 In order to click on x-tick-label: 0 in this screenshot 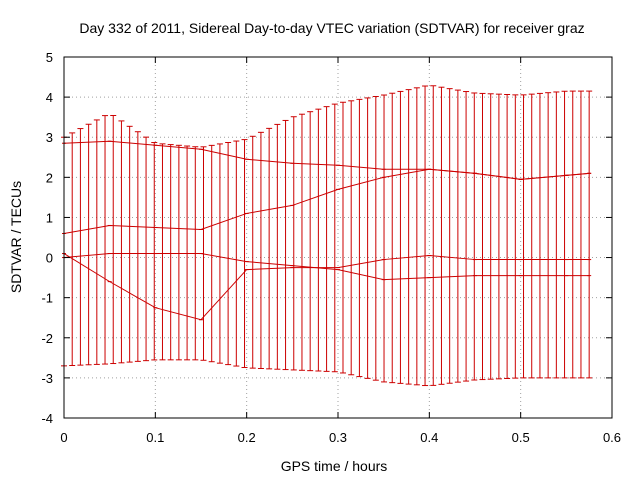, I will do `click(63, 437)`.